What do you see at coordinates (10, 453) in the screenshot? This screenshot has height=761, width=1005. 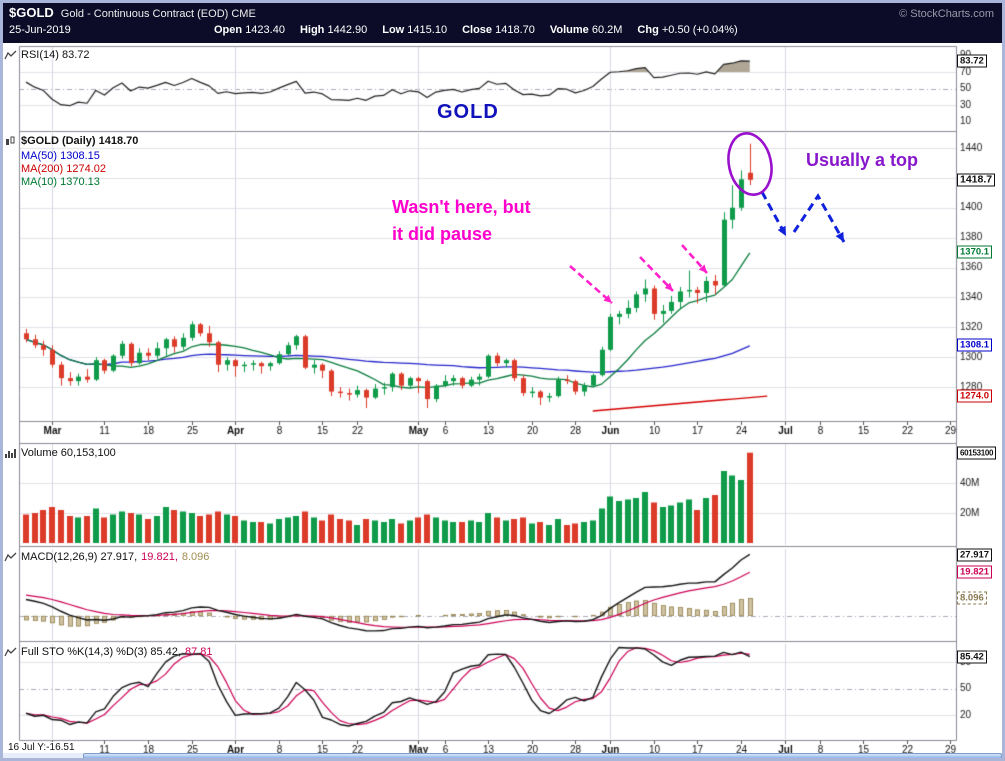 I see `volume-panel-icon` at bounding box center [10, 453].